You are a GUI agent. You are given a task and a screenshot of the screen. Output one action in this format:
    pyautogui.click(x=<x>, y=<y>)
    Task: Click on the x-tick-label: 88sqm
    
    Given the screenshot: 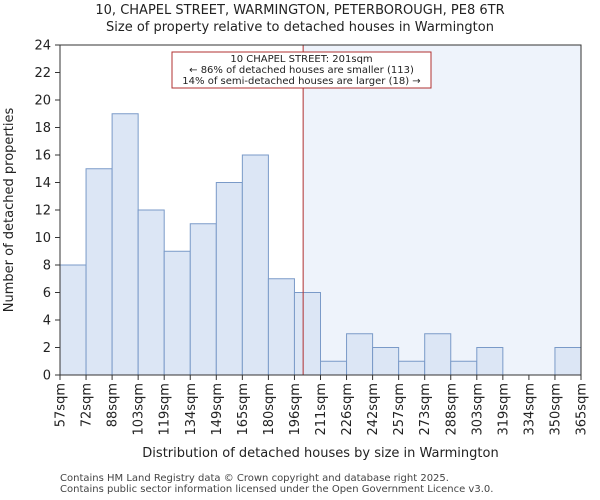 What is the action you would take?
    pyautogui.click(x=113, y=405)
    